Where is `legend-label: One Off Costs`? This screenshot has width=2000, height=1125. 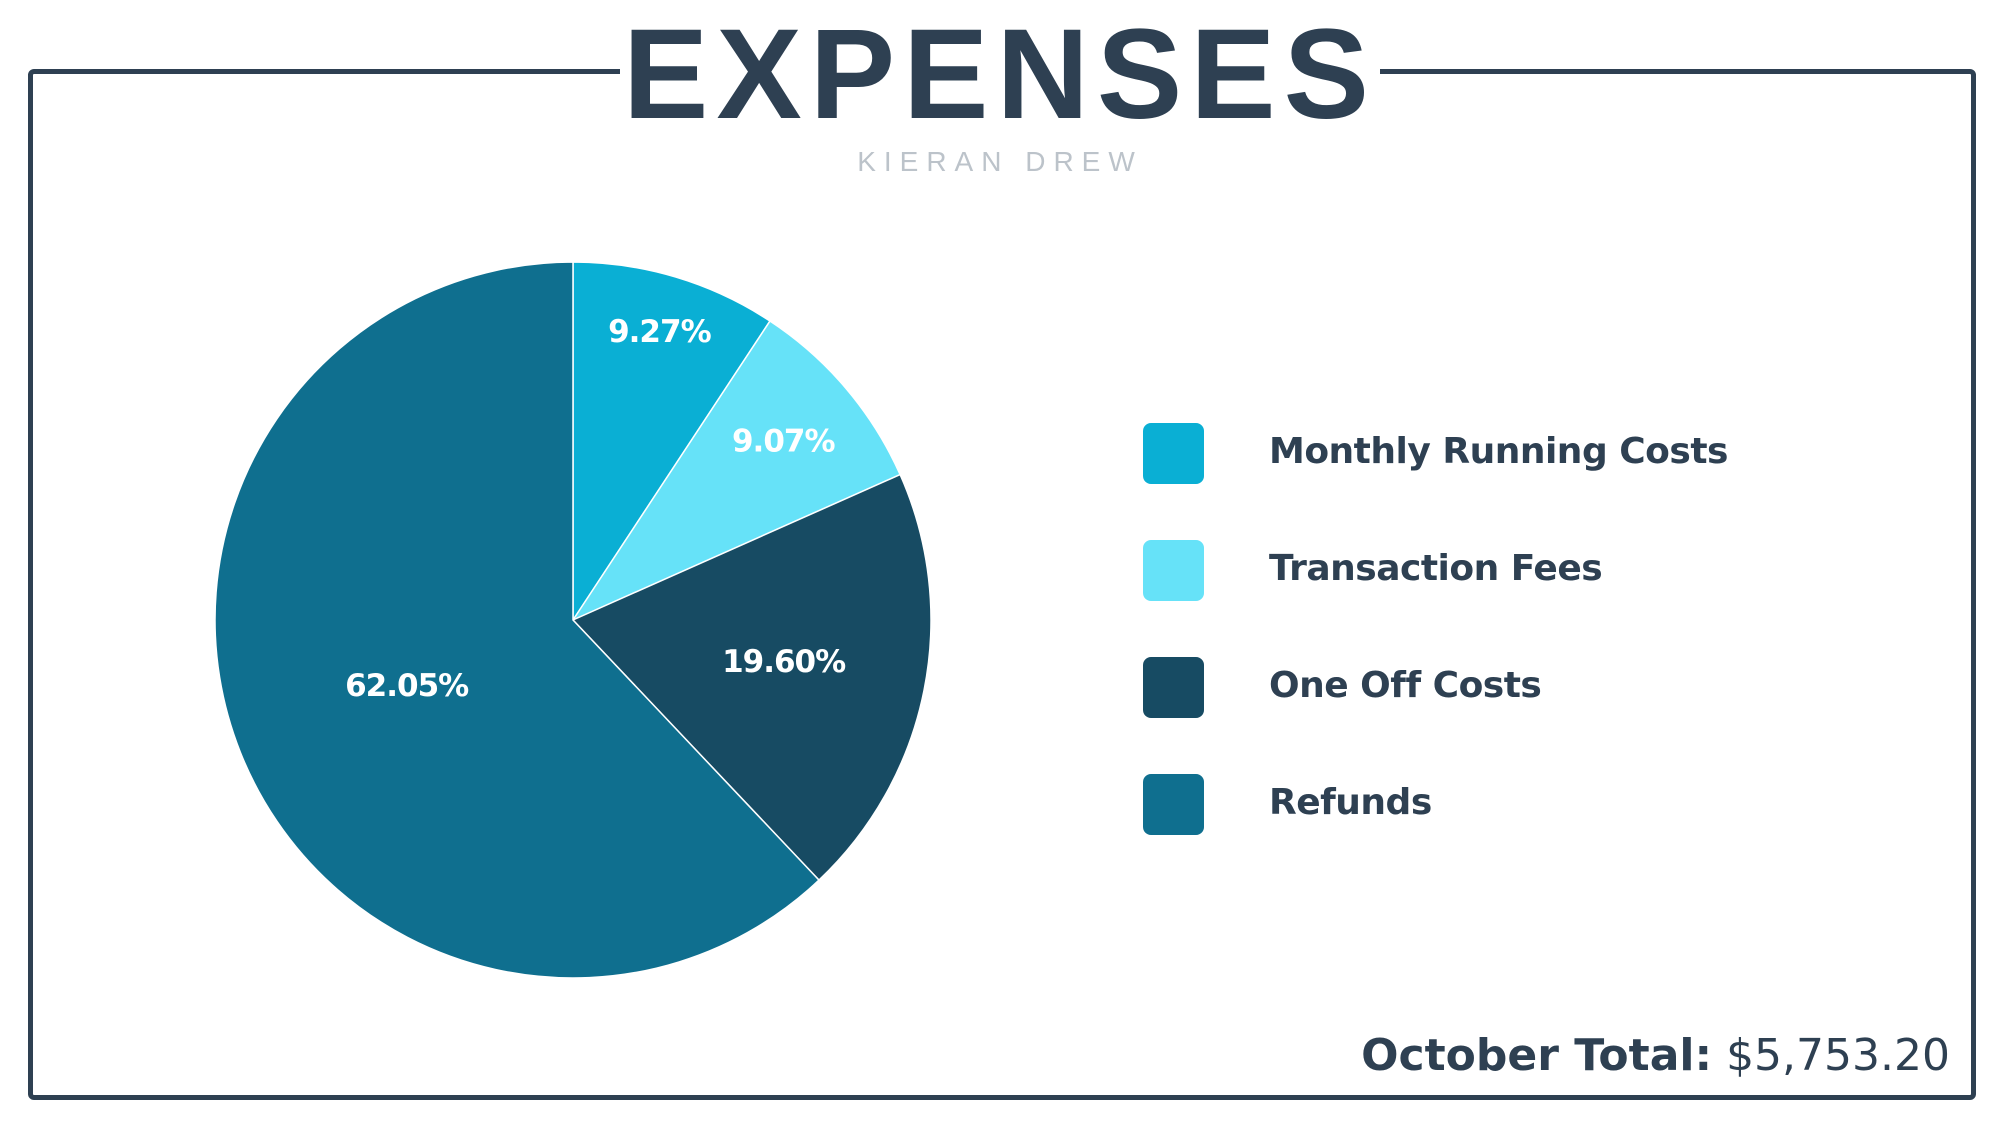 legend-label: One Off Costs is located at coordinates (1405, 685).